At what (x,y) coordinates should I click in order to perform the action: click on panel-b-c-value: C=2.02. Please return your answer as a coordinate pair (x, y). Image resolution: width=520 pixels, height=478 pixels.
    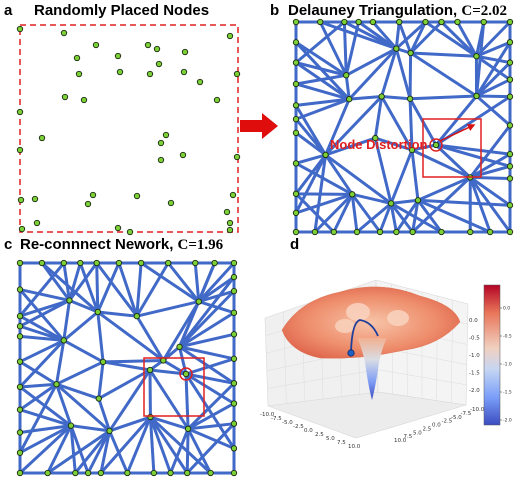
    Looking at the image, I should click on (484, 11).